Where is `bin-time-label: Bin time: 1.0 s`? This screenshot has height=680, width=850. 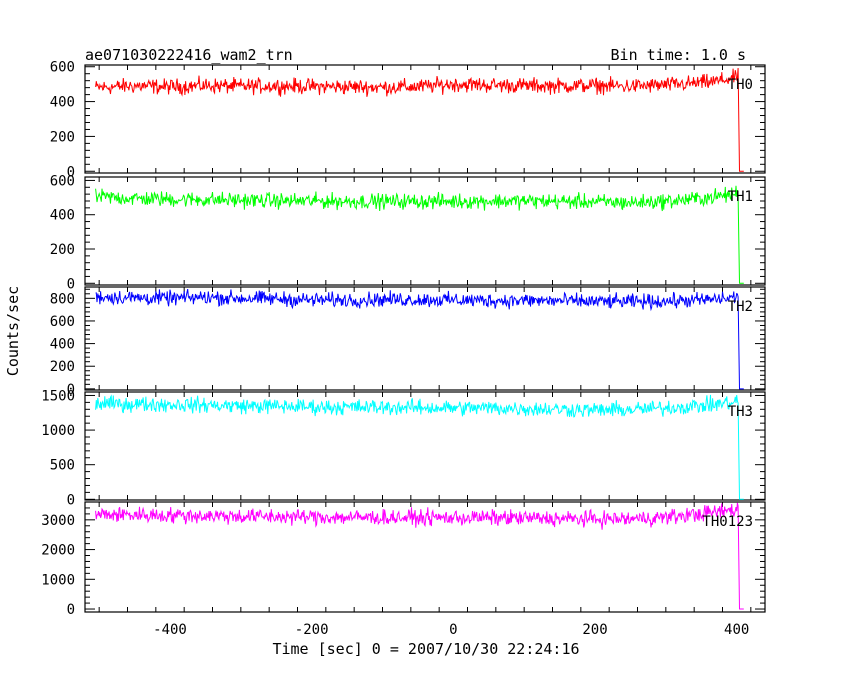 bin-time-label: Bin time: 1.0 s is located at coordinates (678, 55).